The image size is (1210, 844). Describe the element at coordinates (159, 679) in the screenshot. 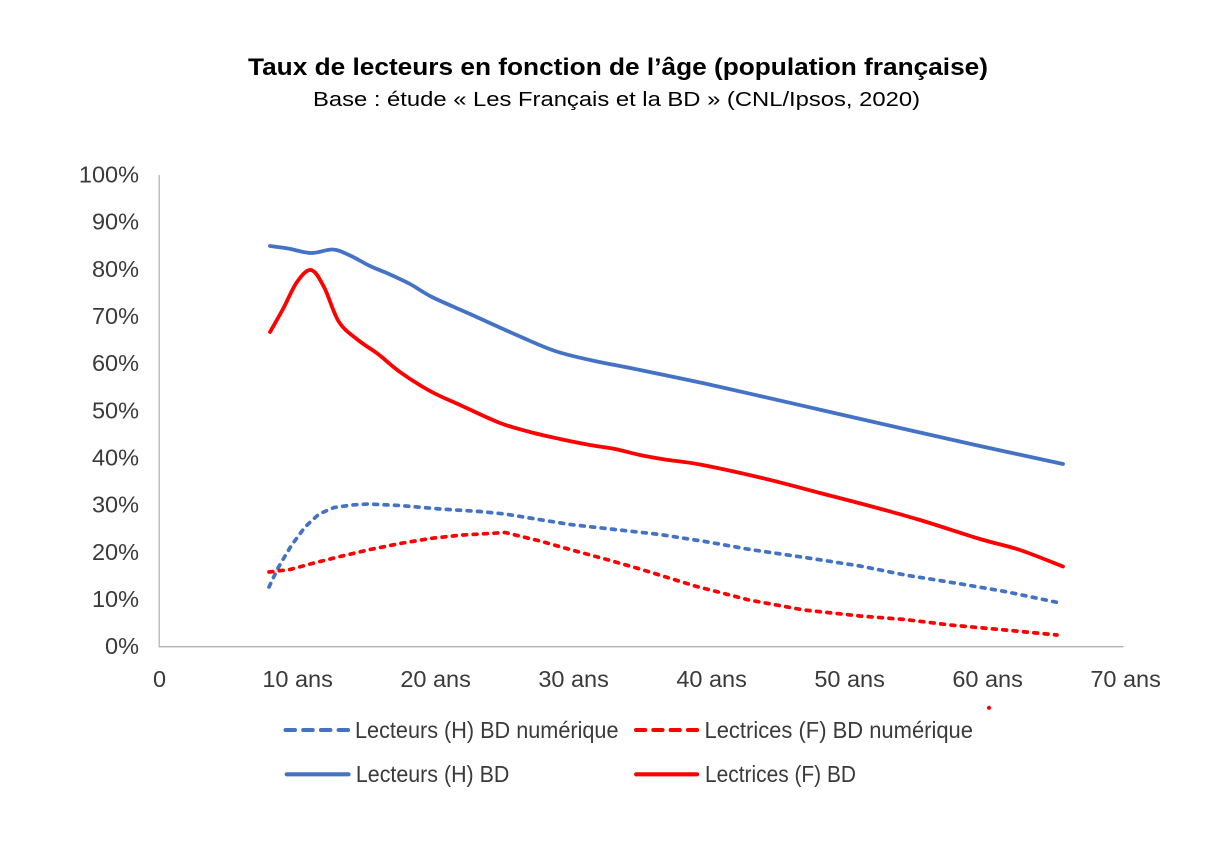

I see `svg-text: 0` at that location.